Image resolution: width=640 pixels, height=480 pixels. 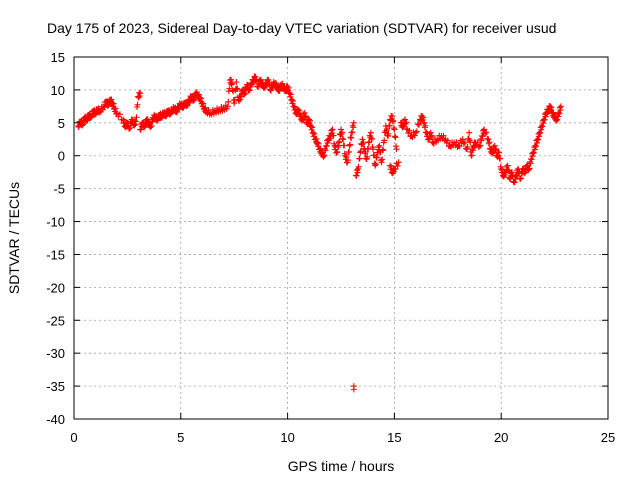 I want to click on x-tick-label: 20, so click(x=501, y=437).